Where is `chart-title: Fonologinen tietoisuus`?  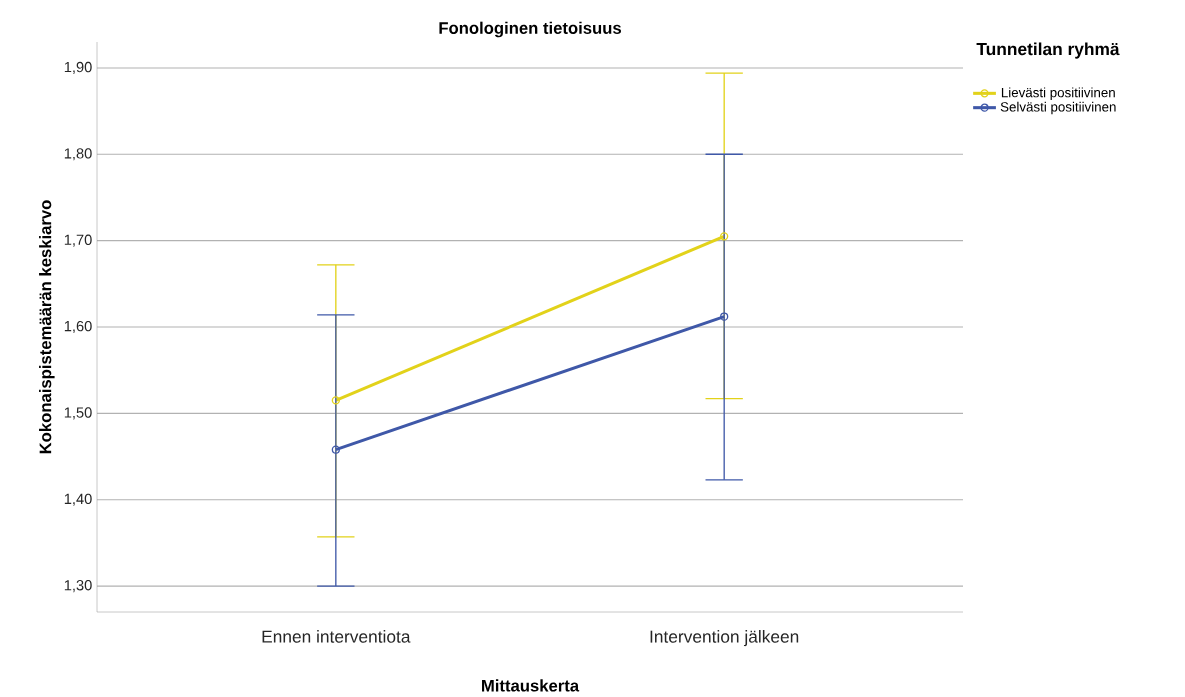
chart-title: Fonologinen tietoisuus is located at coordinates (530, 29).